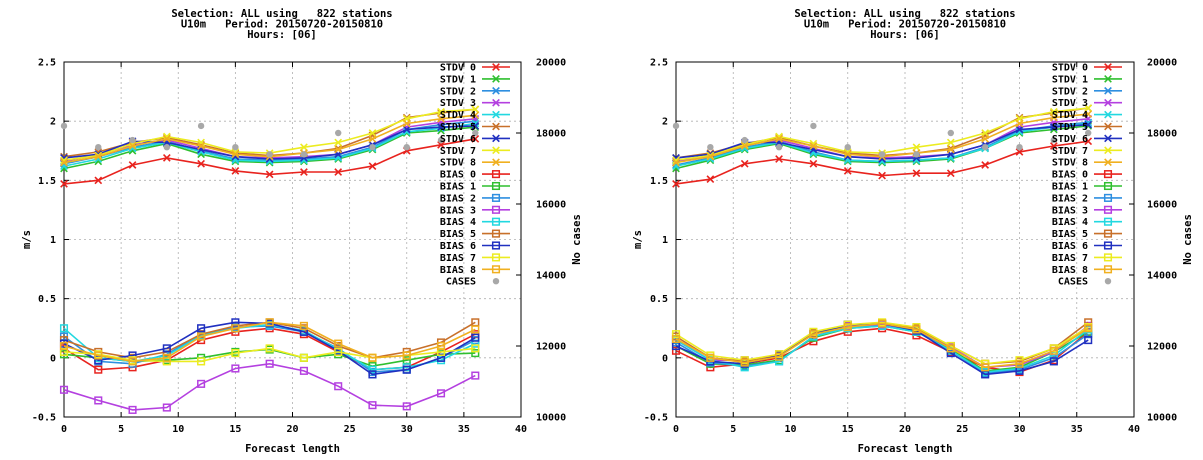  I want to click on y-axis-label: m/s, so click(638, 239).